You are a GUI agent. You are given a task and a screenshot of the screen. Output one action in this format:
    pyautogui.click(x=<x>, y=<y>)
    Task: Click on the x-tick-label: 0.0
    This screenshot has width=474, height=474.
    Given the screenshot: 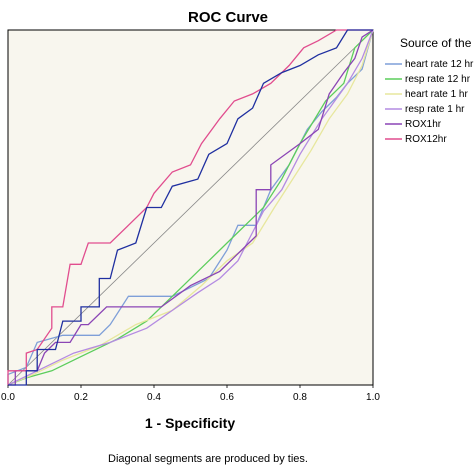 What is the action you would take?
    pyautogui.click(x=8, y=397)
    